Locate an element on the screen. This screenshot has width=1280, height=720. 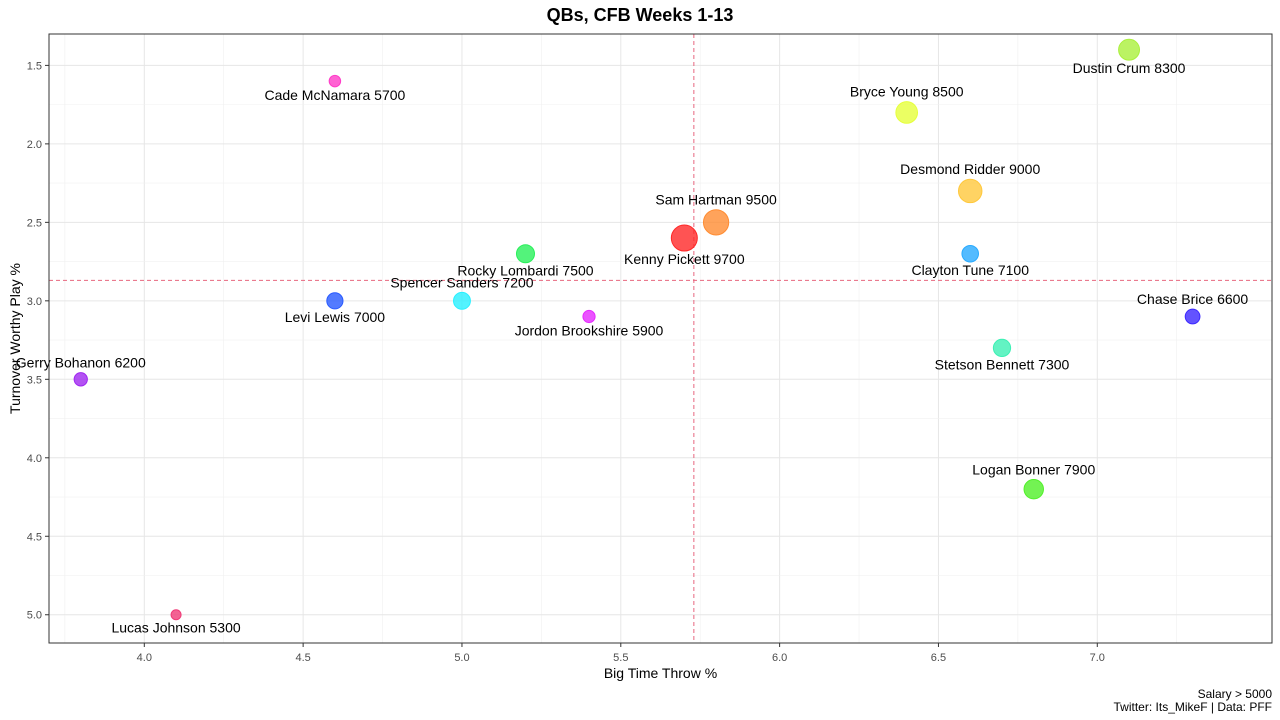
point-label: Levi Lewis 7000 is located at coordinates (335, 317).